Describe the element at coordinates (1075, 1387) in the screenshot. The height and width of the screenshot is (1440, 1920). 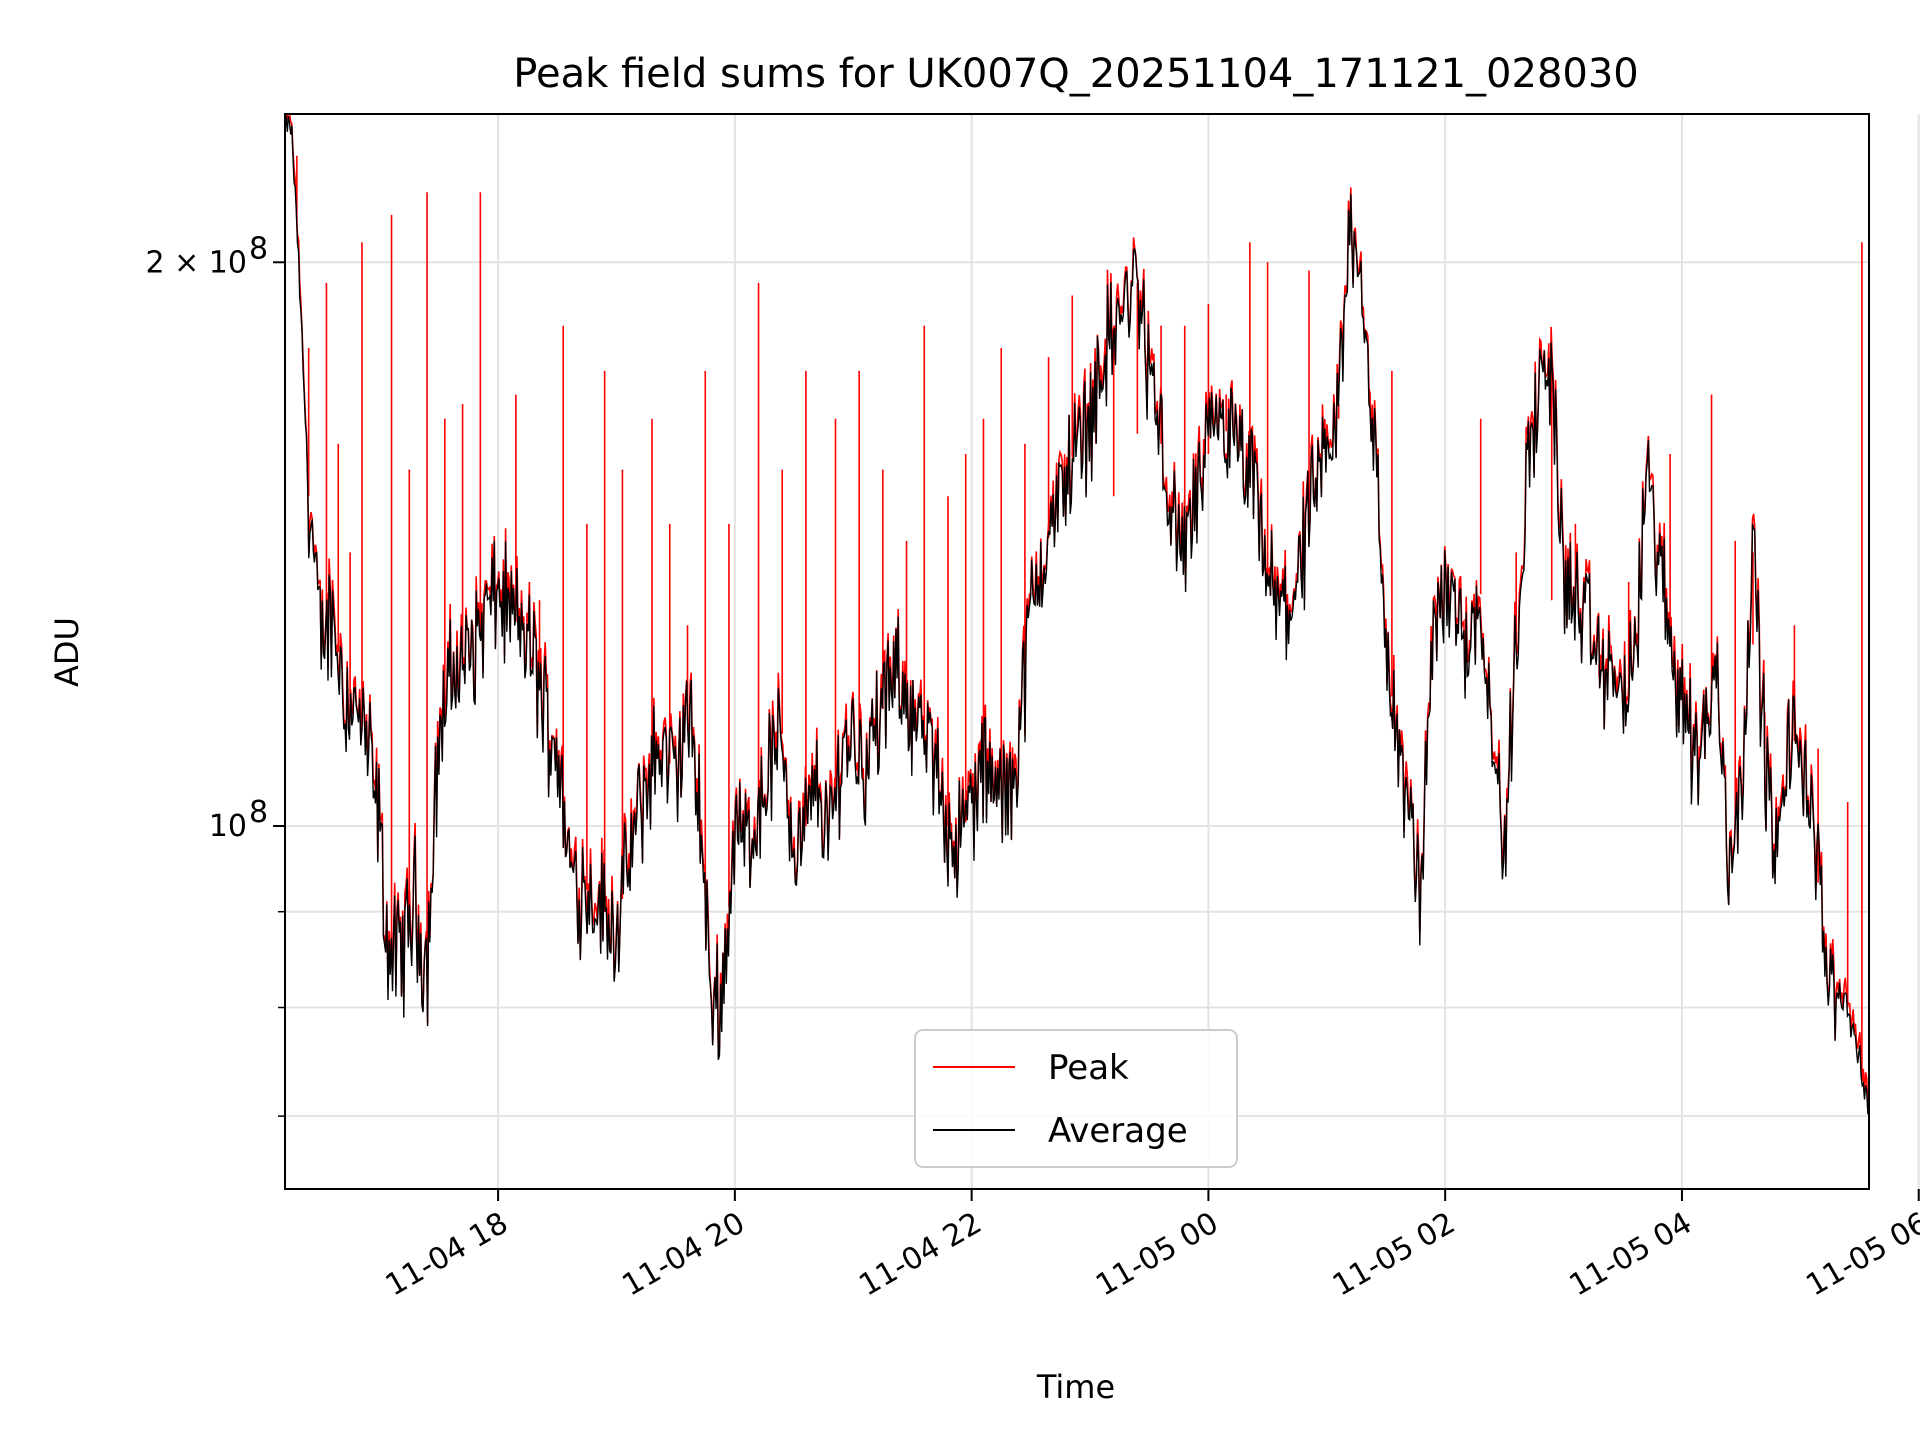
I see `x-axis-title: Time` at that location.